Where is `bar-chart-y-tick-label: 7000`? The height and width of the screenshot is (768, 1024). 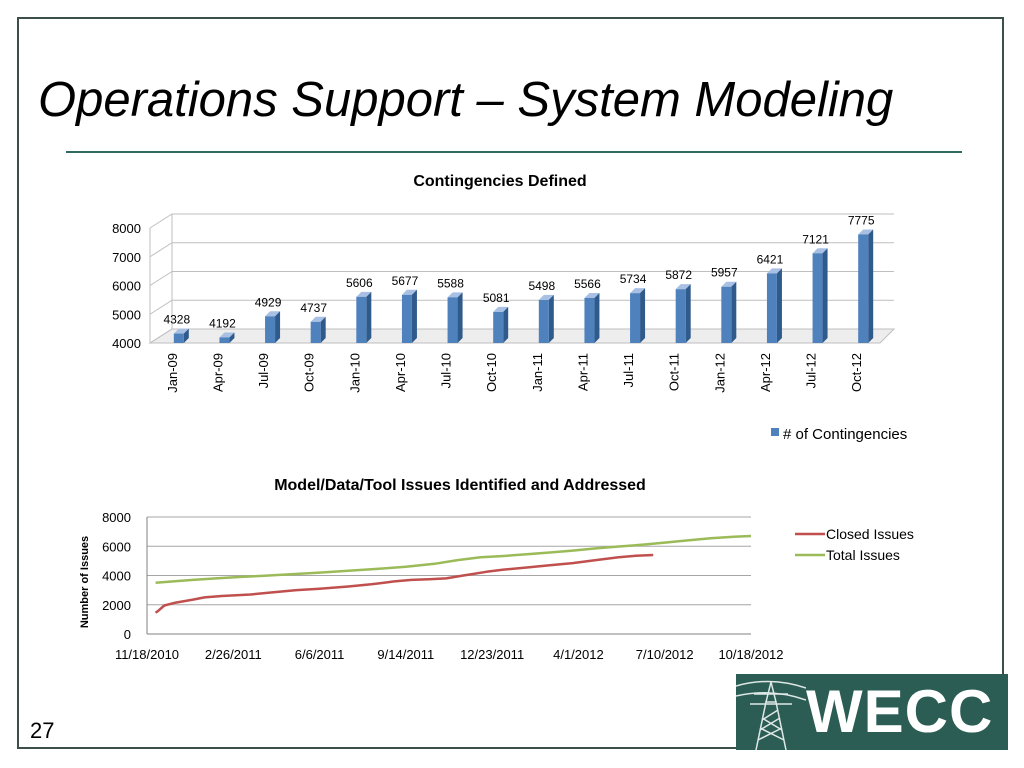
bar-chart-y-tick-label: 7000 is located at coordinates (126, 257).